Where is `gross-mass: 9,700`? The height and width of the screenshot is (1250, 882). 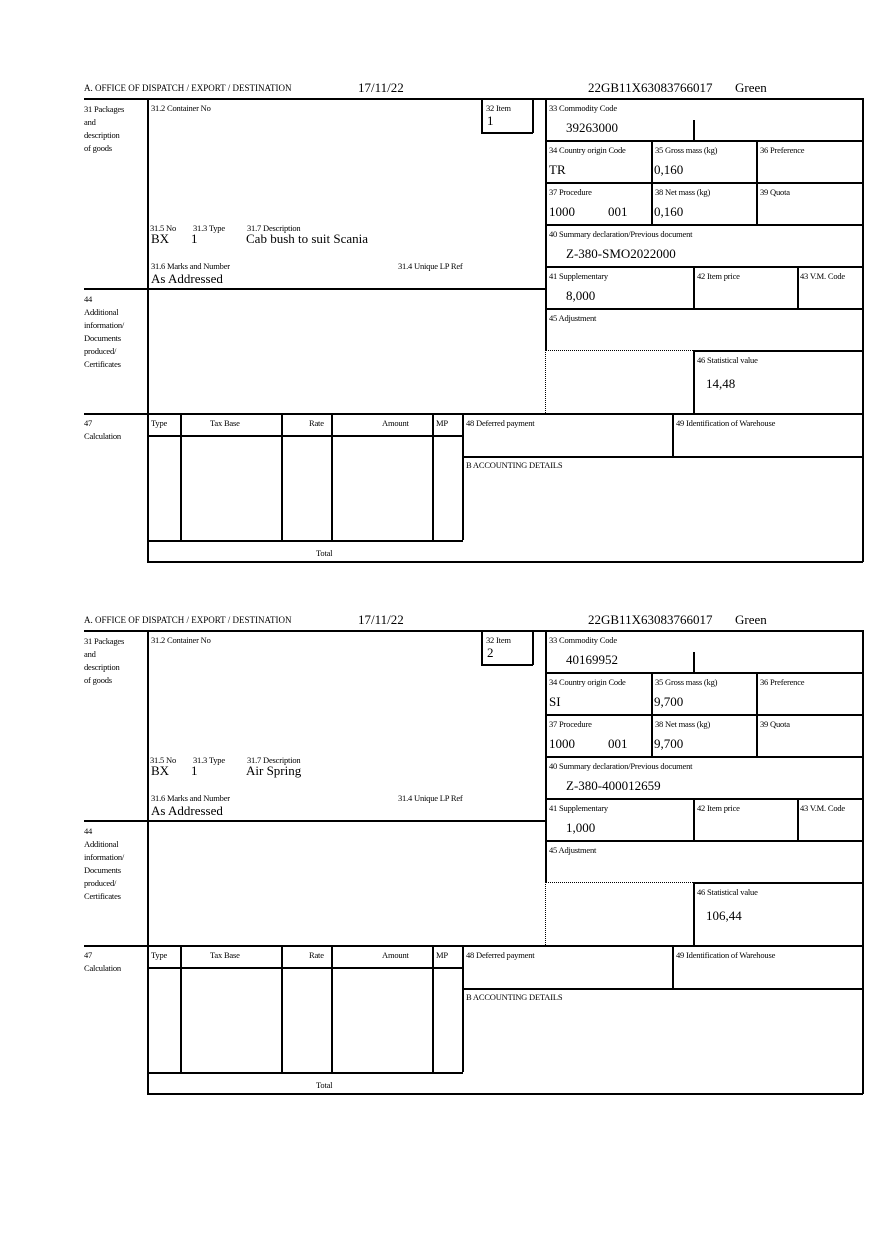
gross-mass: 9,700 is located at coordinates (669, 701).